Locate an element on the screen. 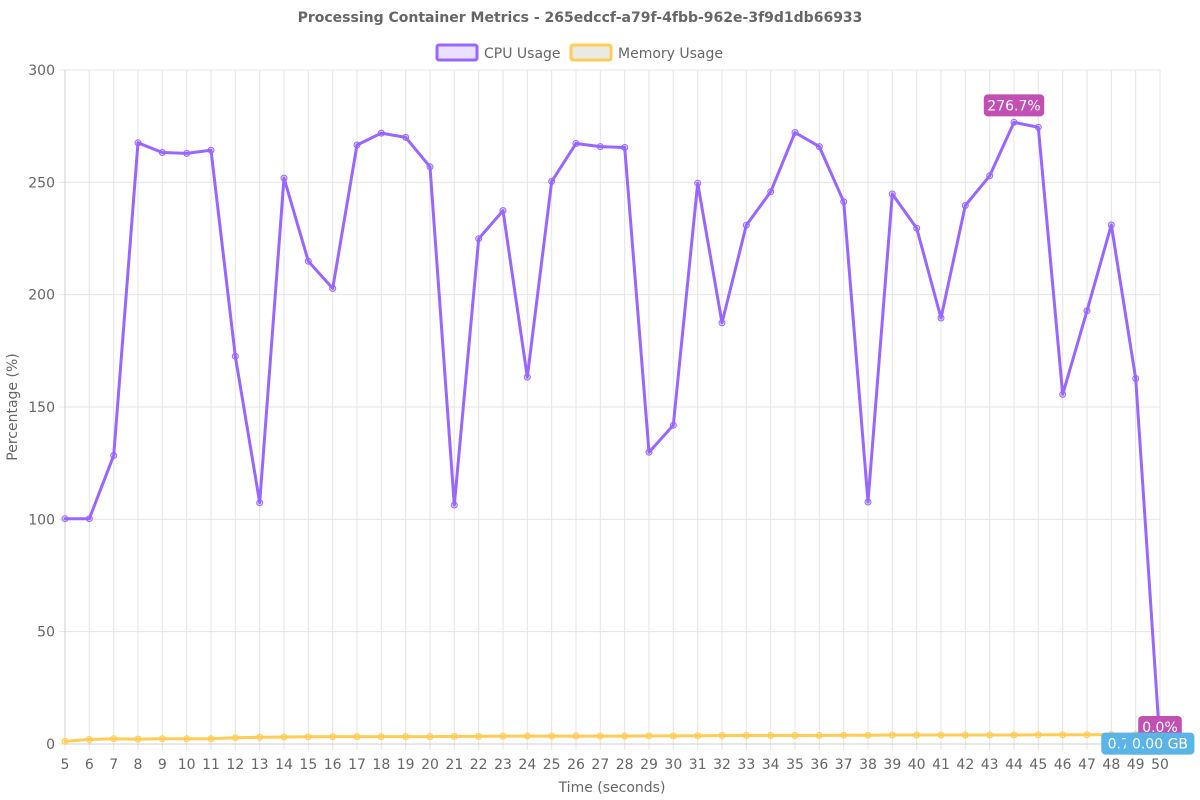 The image size is (1200, 800). legend-label-memory: Memory Usage is located at coordinates (670, 54).